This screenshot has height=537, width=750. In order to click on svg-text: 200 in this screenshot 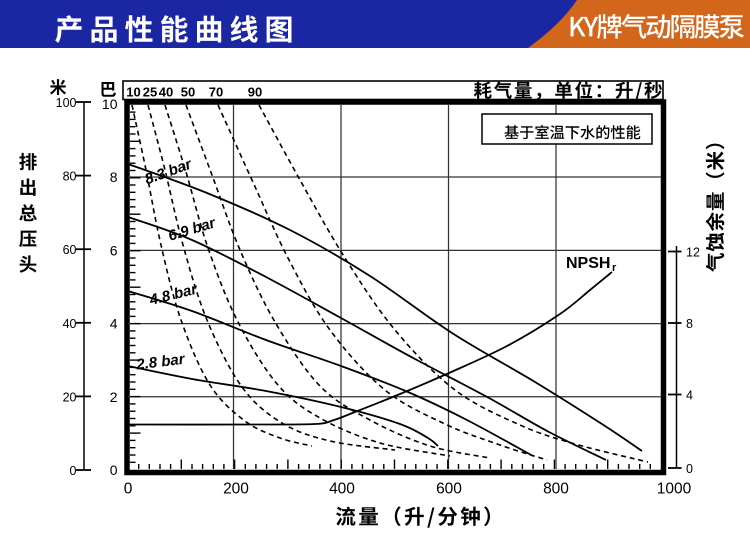, I will do `click(236, 489)`.